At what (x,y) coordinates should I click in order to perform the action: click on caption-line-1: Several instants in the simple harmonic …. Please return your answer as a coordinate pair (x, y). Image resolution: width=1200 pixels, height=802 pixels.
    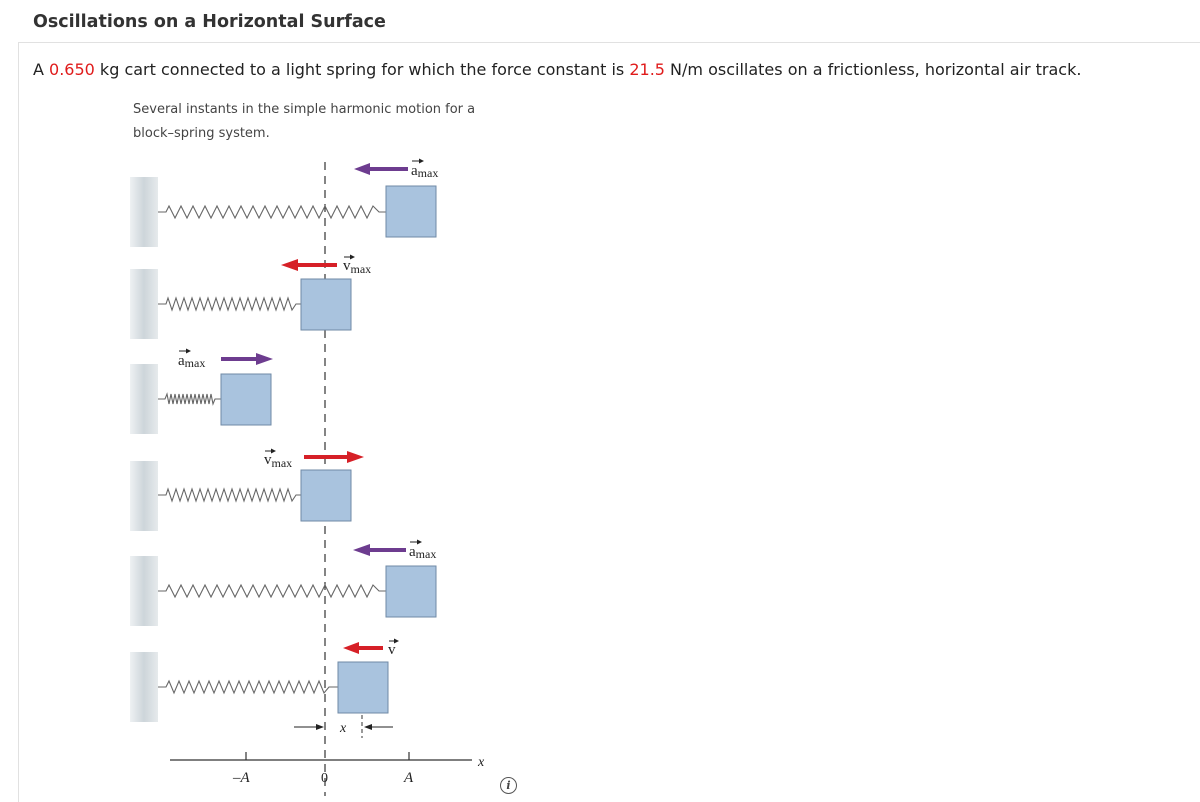
    Looking at the image, I should click on (304, 109).